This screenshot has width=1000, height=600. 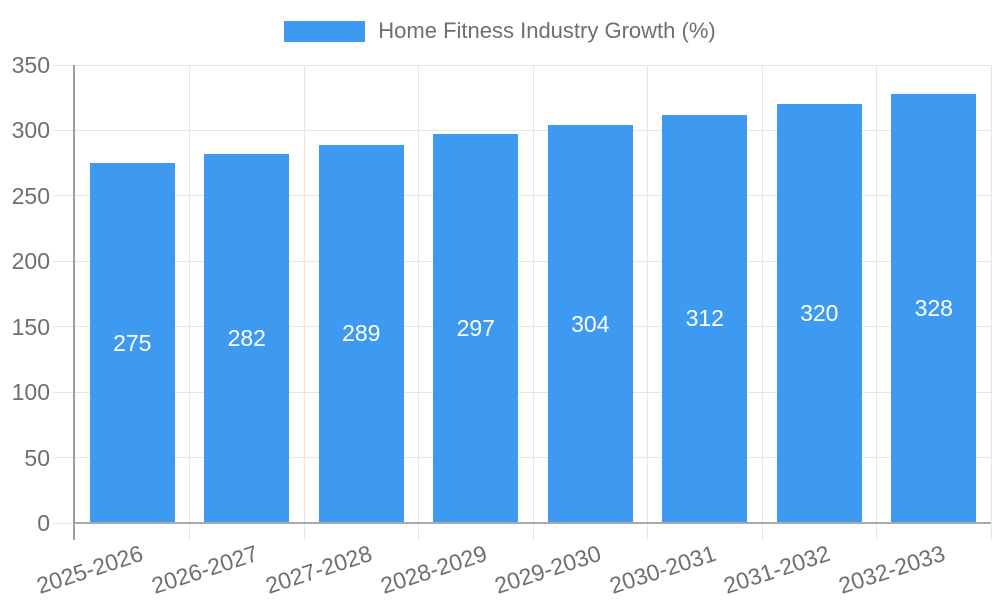 I want to click on legend: Home Fitness Industry Growth (%), so click(x=500, y=31).